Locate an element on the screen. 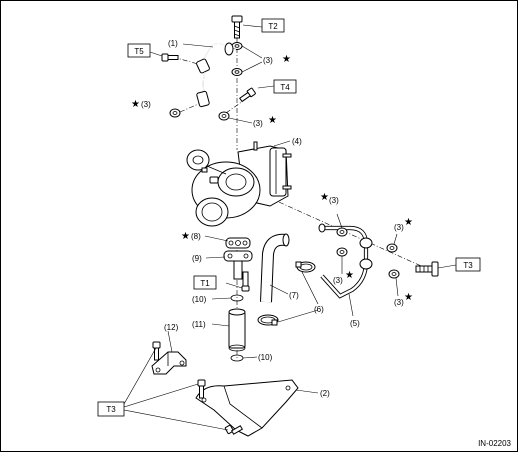 The height and width of the screenshot is (452, 518). star-3-left: ★ is located at coordinates (135, 104).